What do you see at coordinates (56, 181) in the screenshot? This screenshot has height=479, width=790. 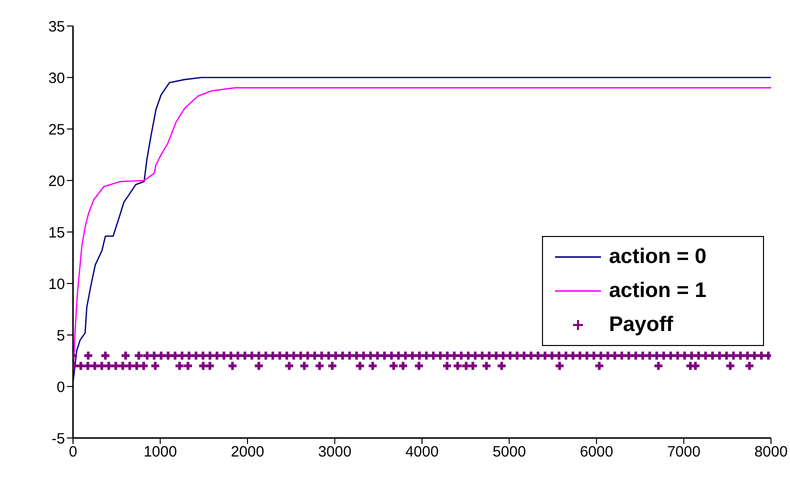 I see `y-tick-label: 20` at bounding box center [56, 181].